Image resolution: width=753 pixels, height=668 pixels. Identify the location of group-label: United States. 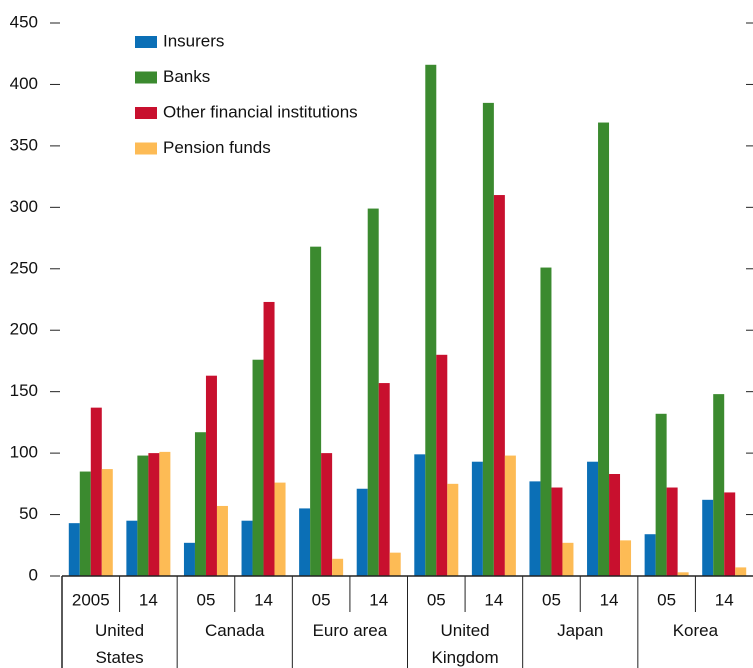
(120, 644).